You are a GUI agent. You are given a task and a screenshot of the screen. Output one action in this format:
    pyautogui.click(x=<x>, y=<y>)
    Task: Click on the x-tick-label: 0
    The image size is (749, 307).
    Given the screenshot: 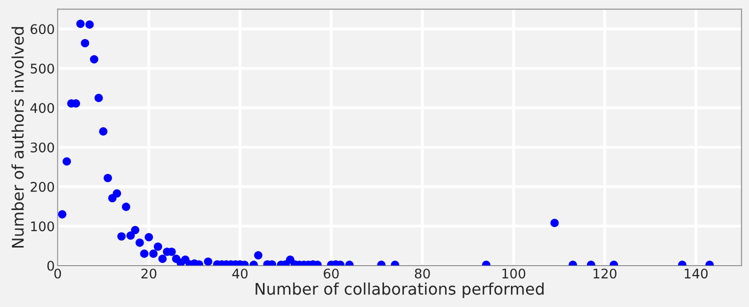 What is the action you would take?
    pyautogui.click(x=57, y=273)
    